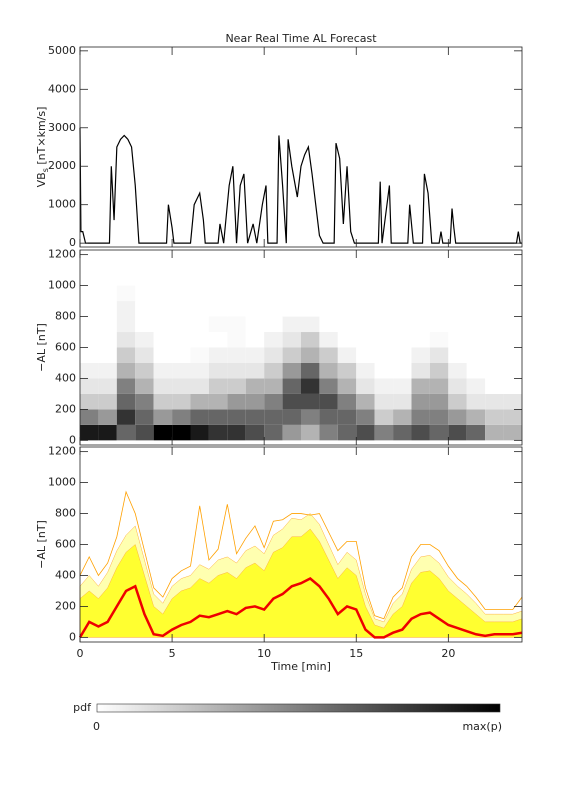 This screenshot has height=792, width=576. I want to click on colorbar-max: max(p), so click(482, 726).